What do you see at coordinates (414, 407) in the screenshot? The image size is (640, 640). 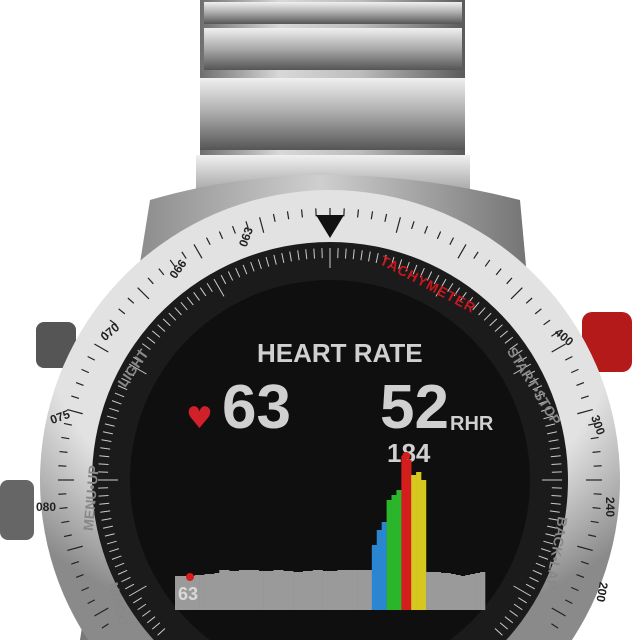 I see `resting-heart-rate: 52` at bounding box center [414, 407].